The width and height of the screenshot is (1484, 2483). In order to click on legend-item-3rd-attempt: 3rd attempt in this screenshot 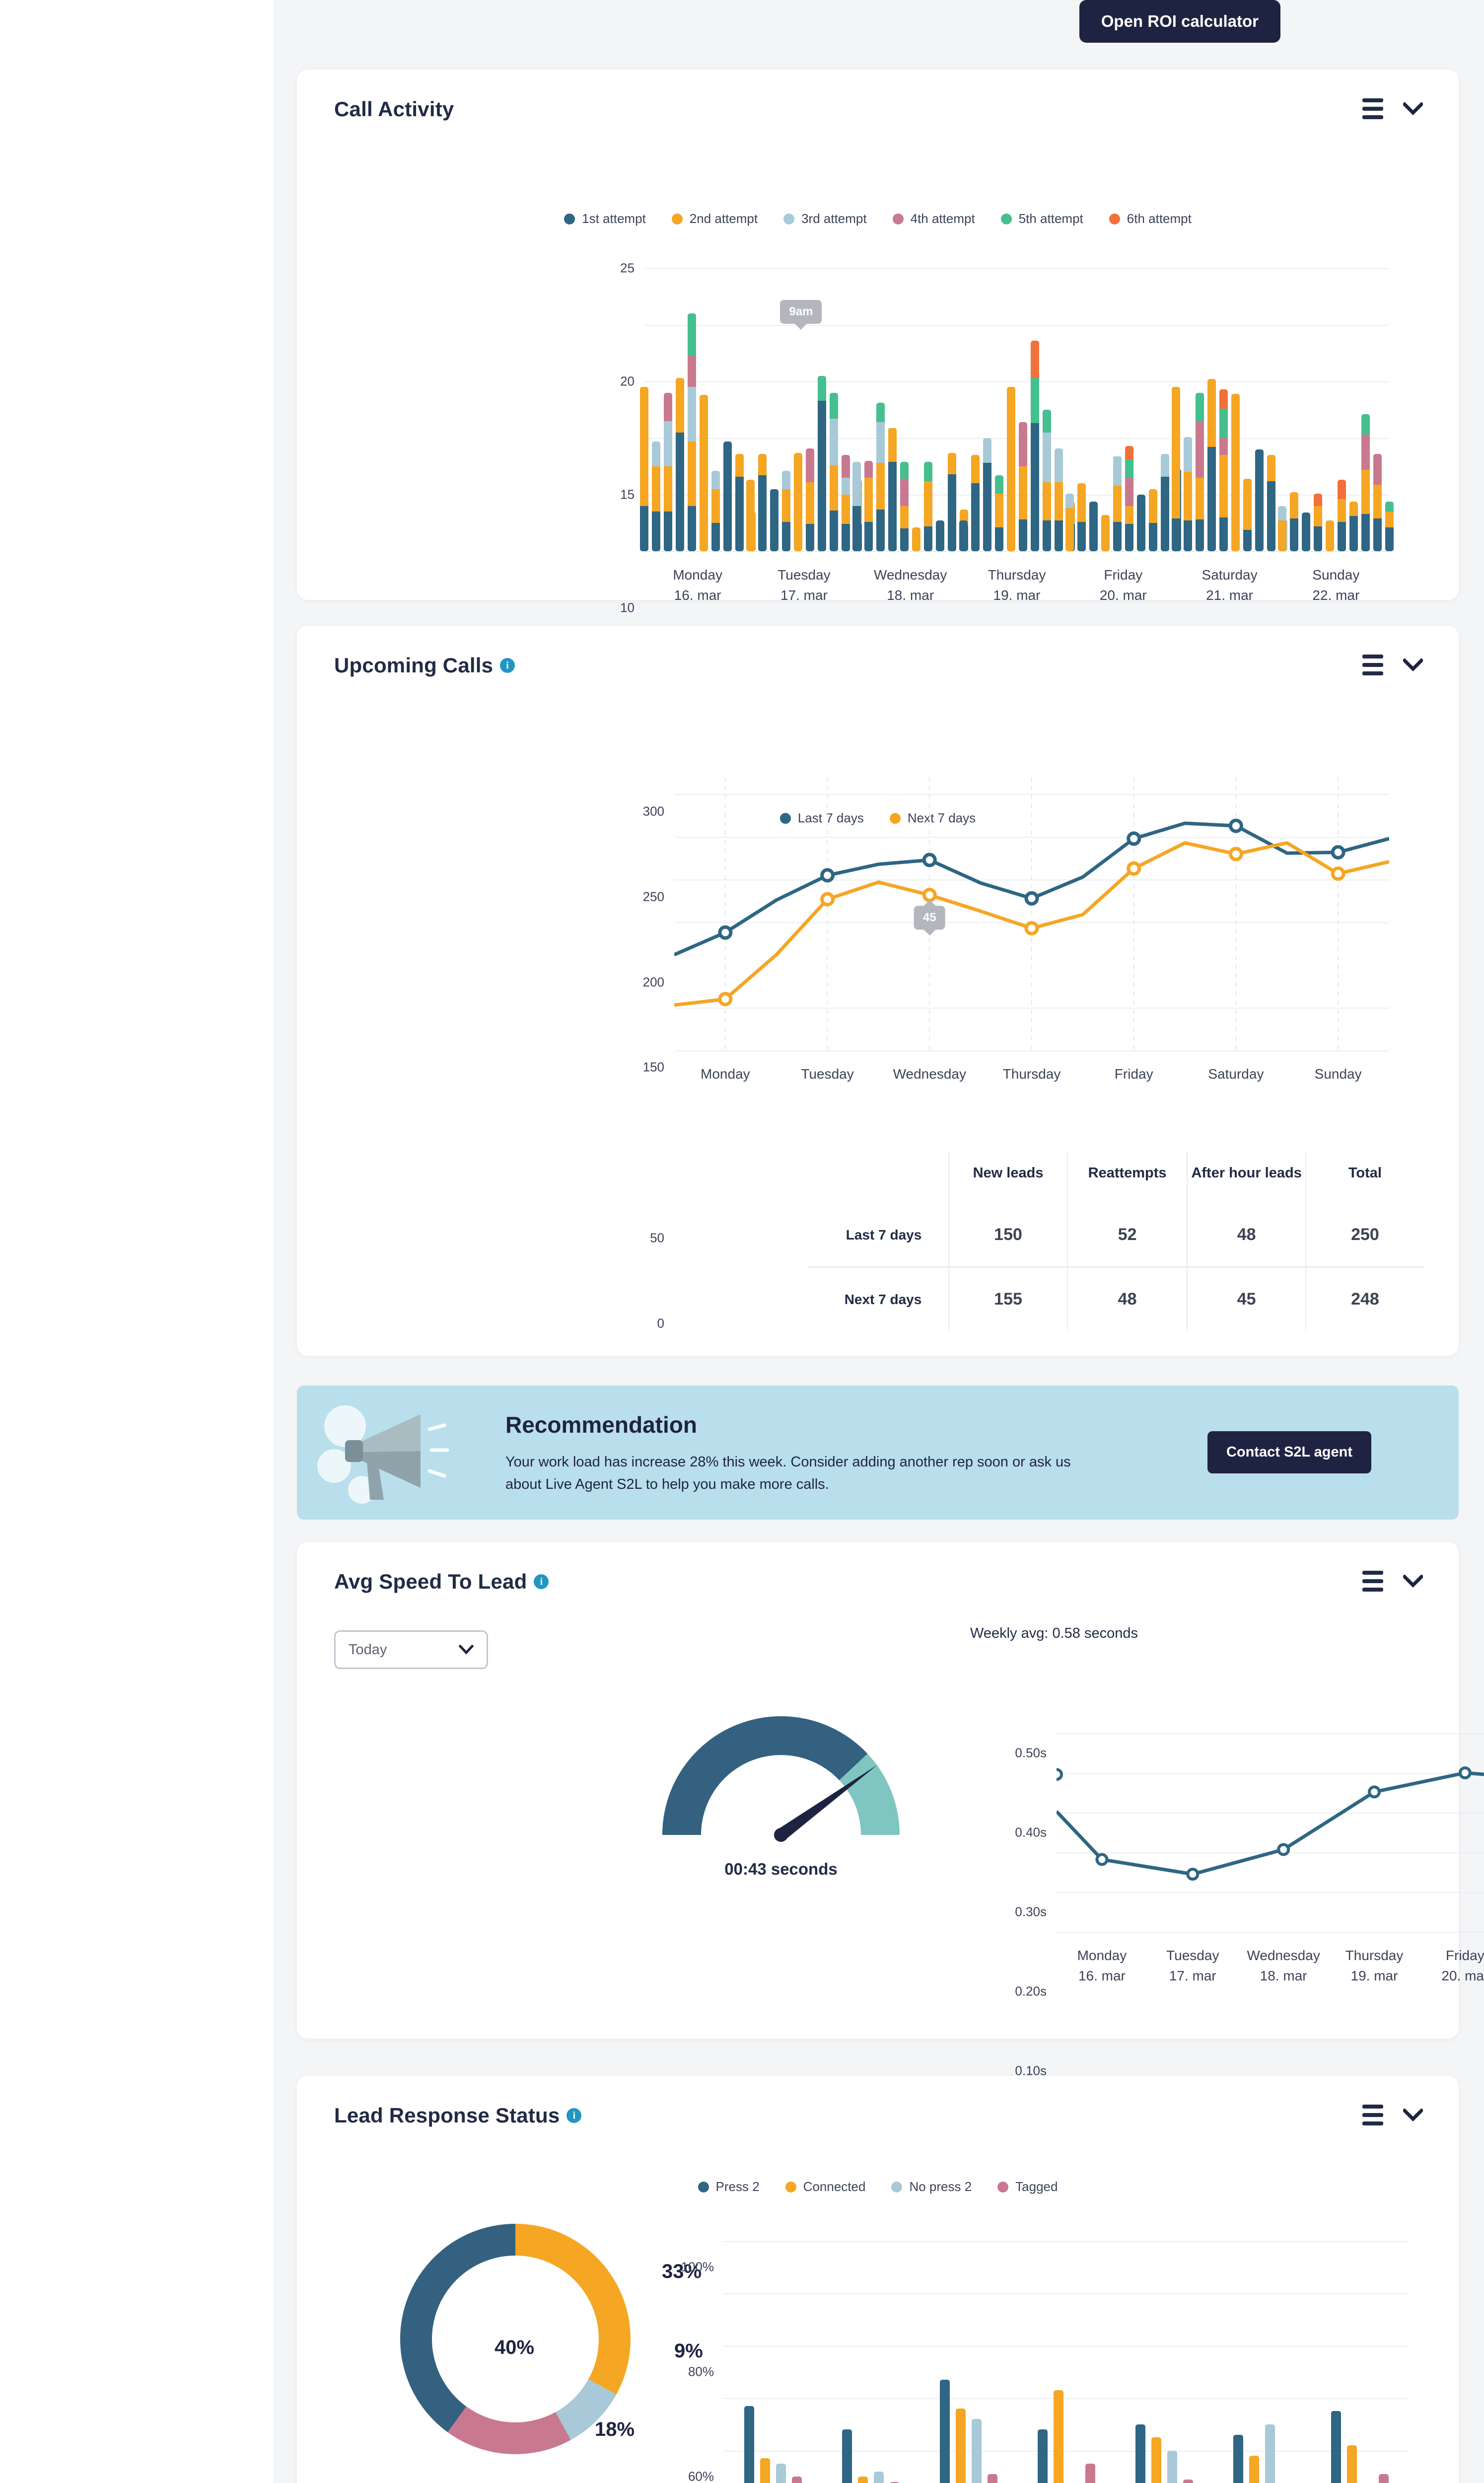, I will do `click(825, 218)`.